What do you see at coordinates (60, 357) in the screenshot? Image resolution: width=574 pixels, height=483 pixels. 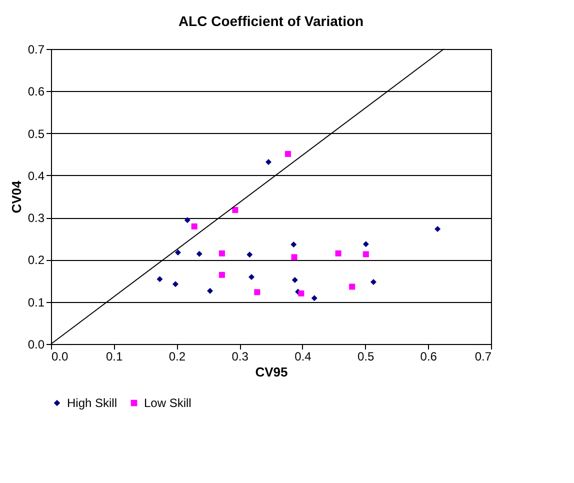 I see `x-tick-label: 0.0` at bounding box center [60, 357].